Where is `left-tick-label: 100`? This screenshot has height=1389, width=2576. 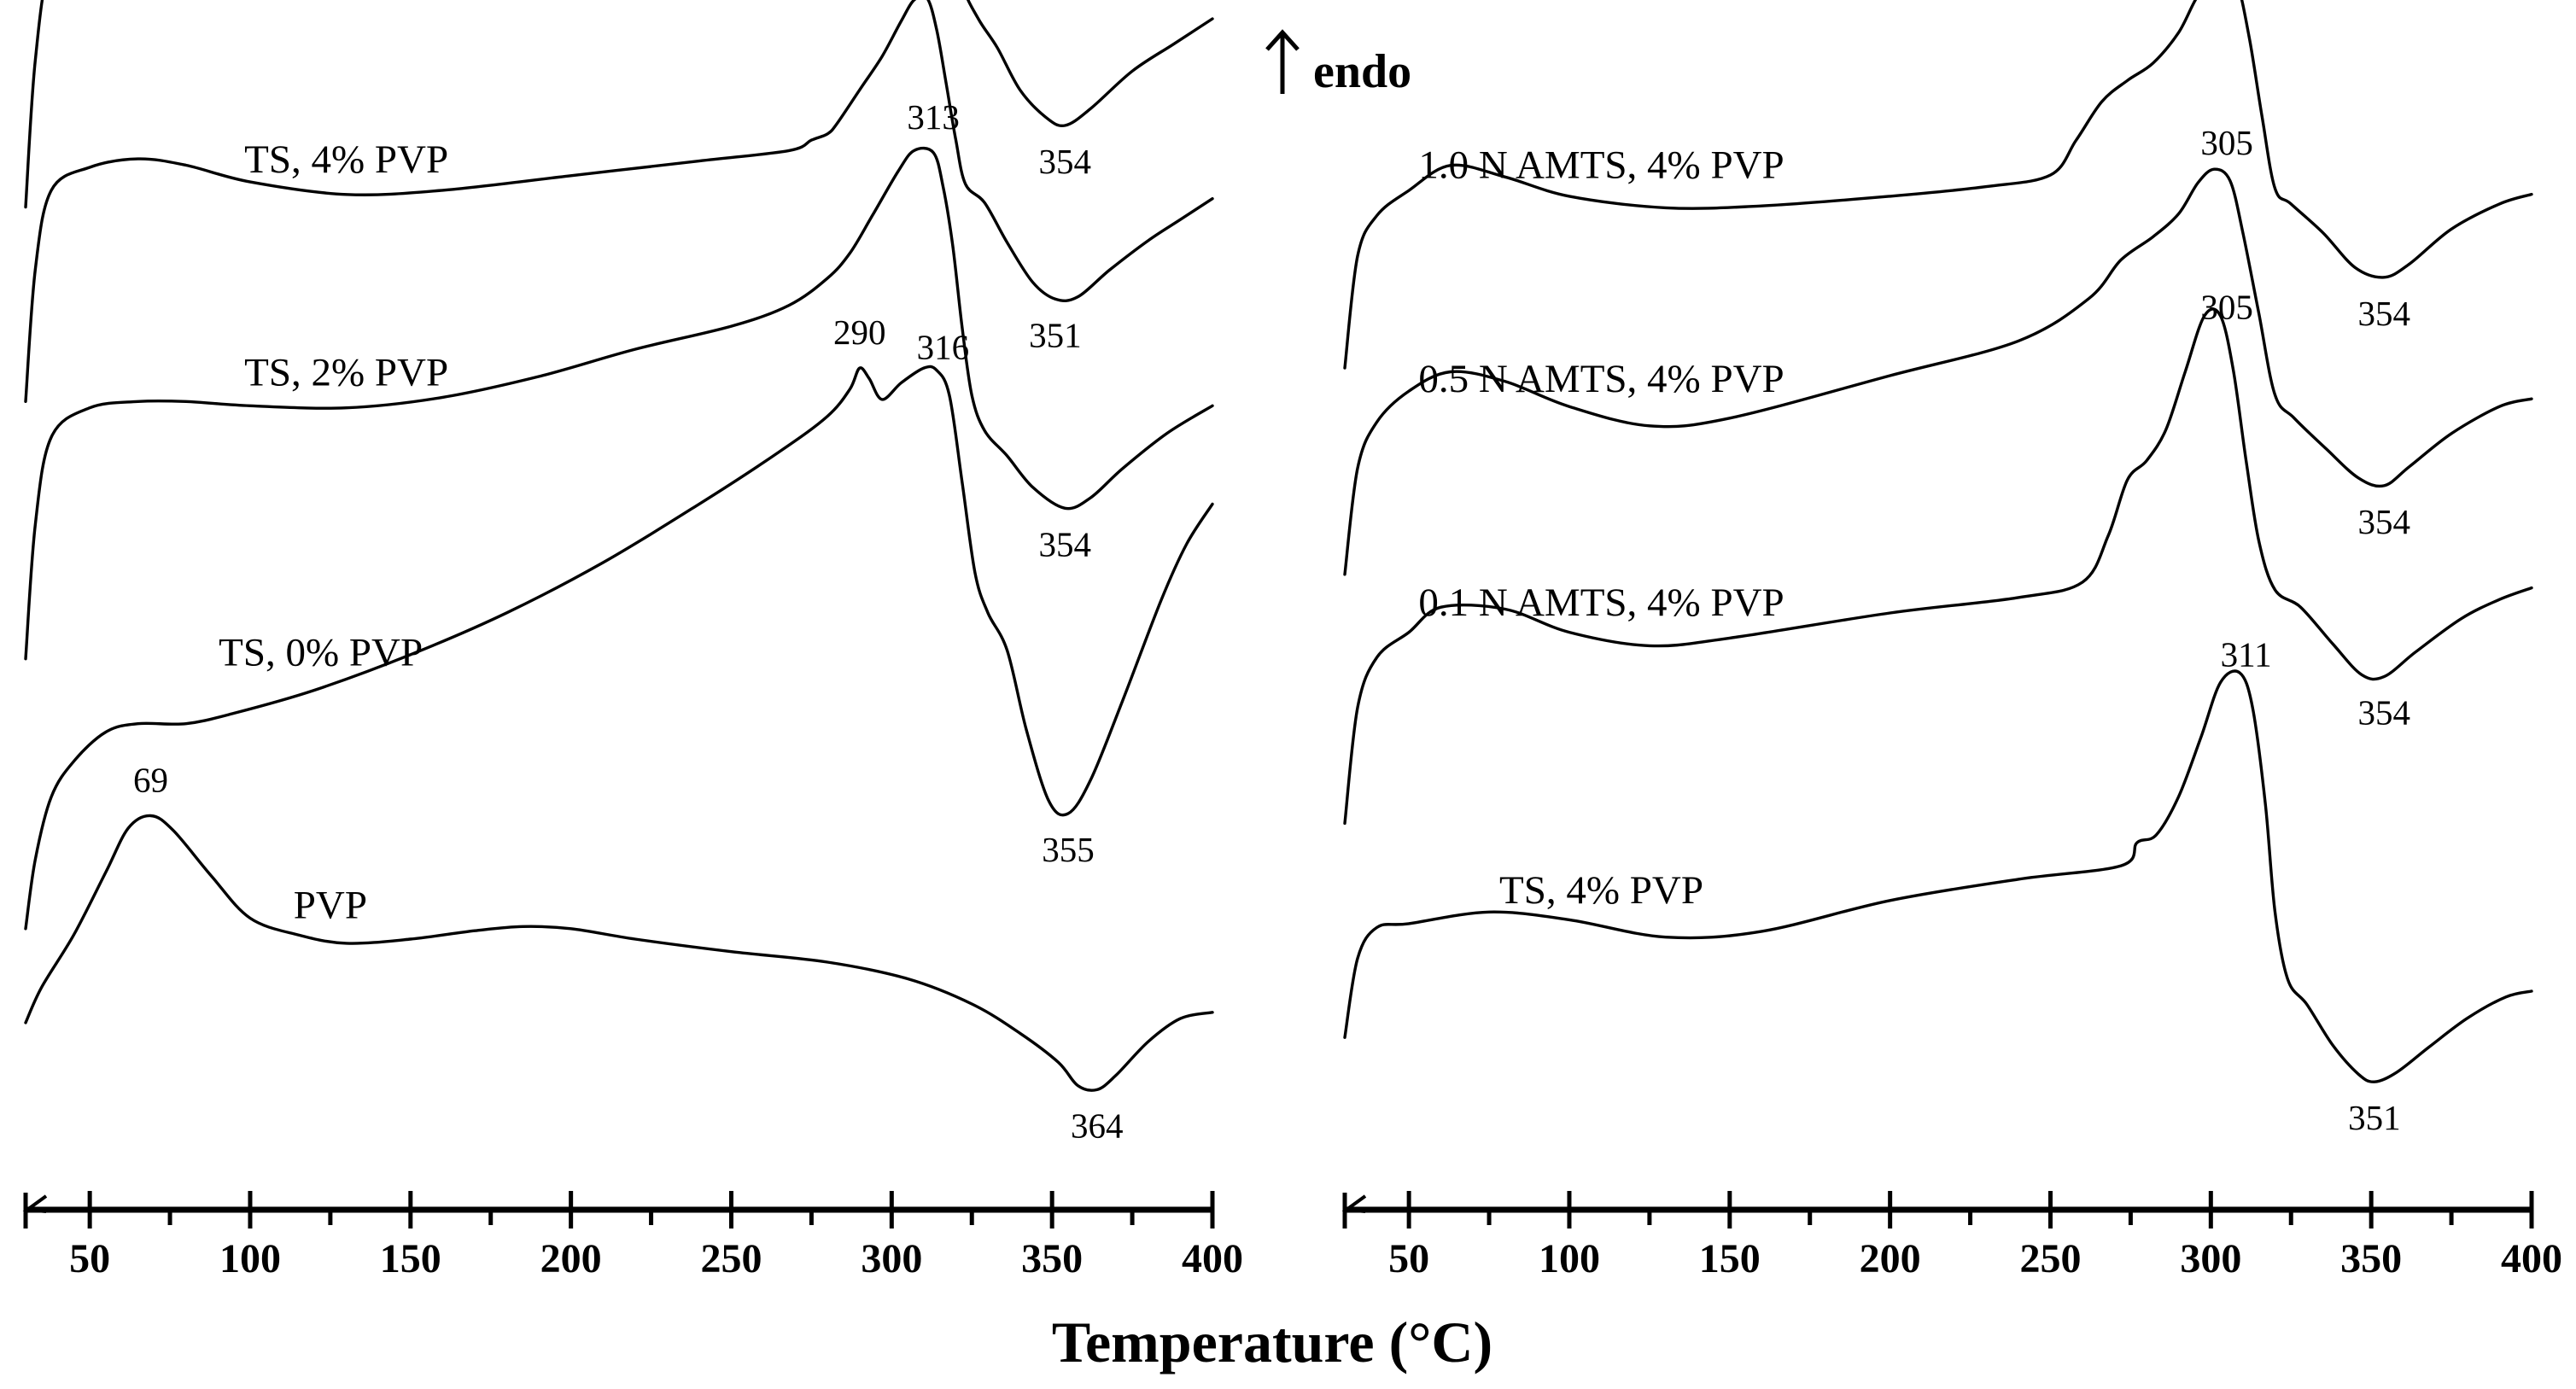 left-tick-label: 100 is located at coordinates (250, 1258).